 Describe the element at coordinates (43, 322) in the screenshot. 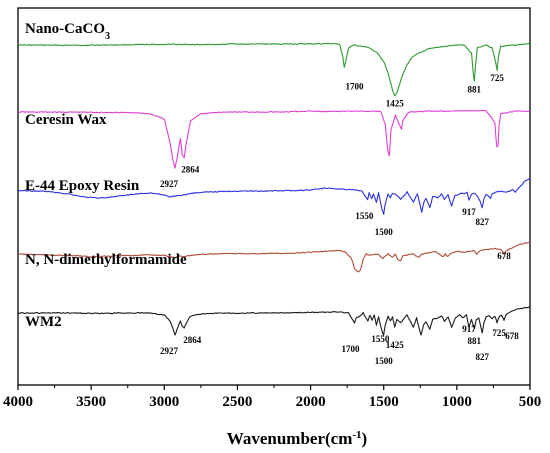

I see `series-name-4: WM2` at that location.